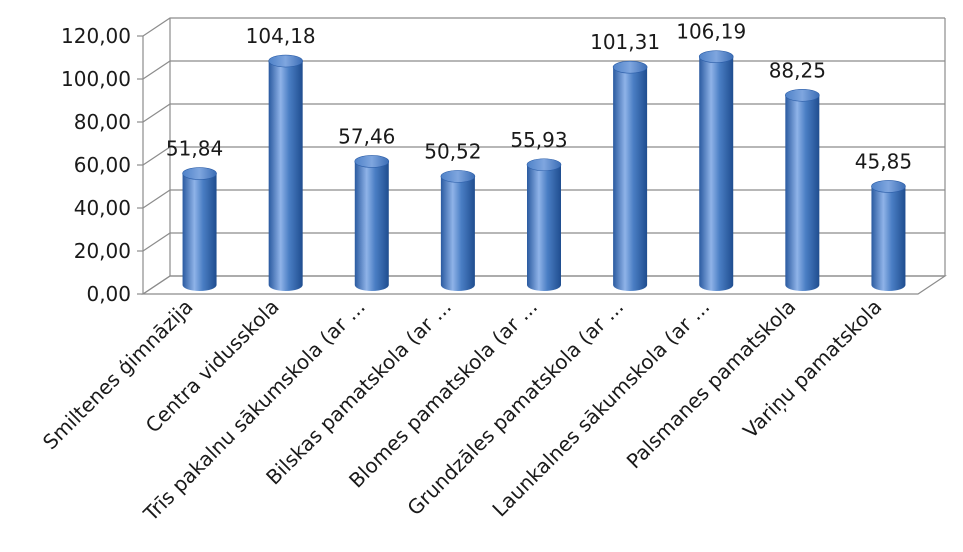 Image resolution: width=963 pixels, height=552 pixels. Describe the element at coordinates (711, 384) in the screenshot. I see `category-label: Palsmanes pamatskola` at that location.